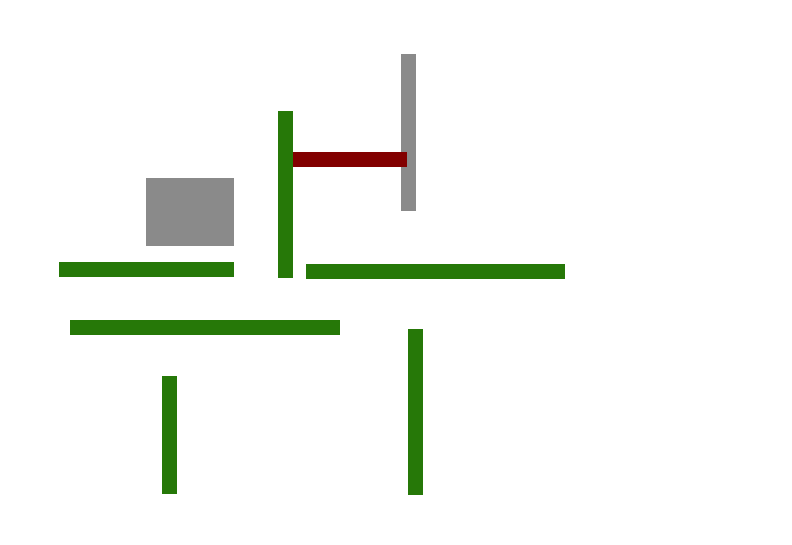 The image size is (792, 545). Describe the element at coordinates (190, 212) in the screenshot. I see `gray-square-block` at that location.